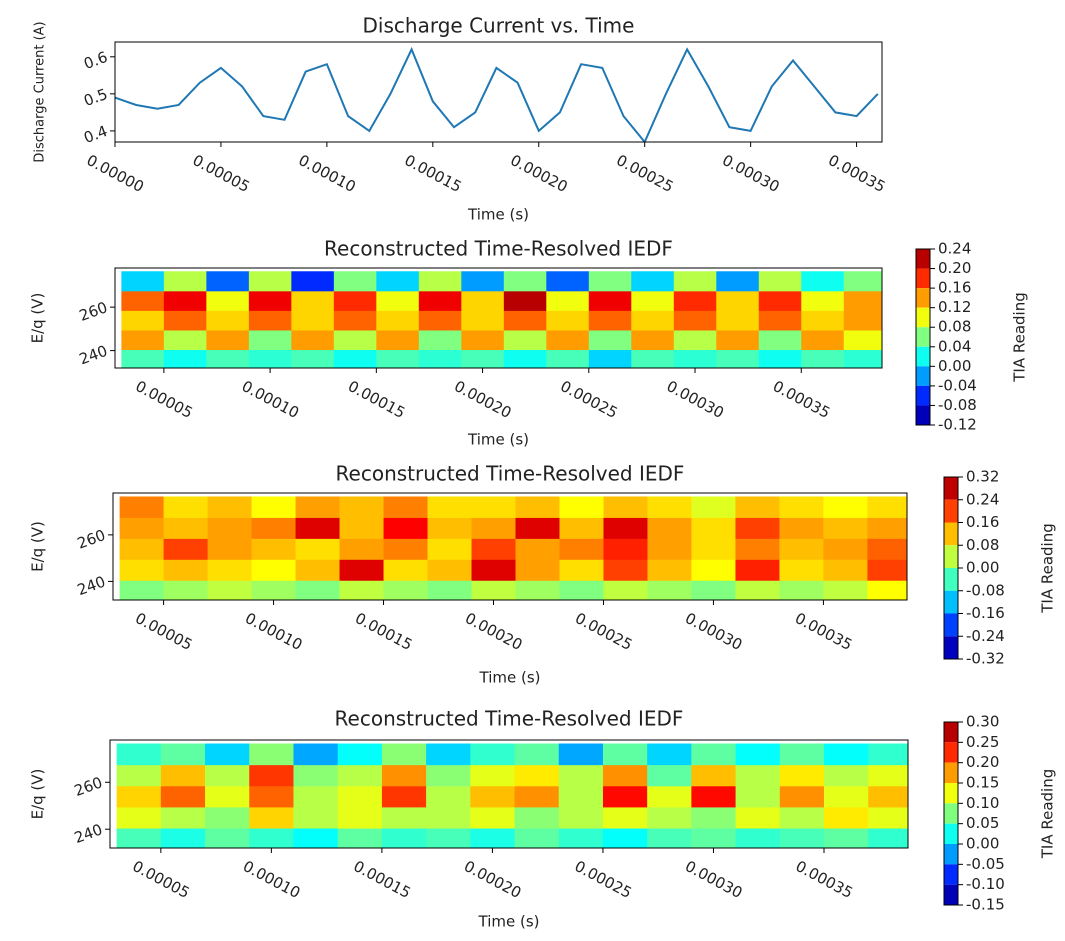  I want to click on plot-area, so click(513, 548).